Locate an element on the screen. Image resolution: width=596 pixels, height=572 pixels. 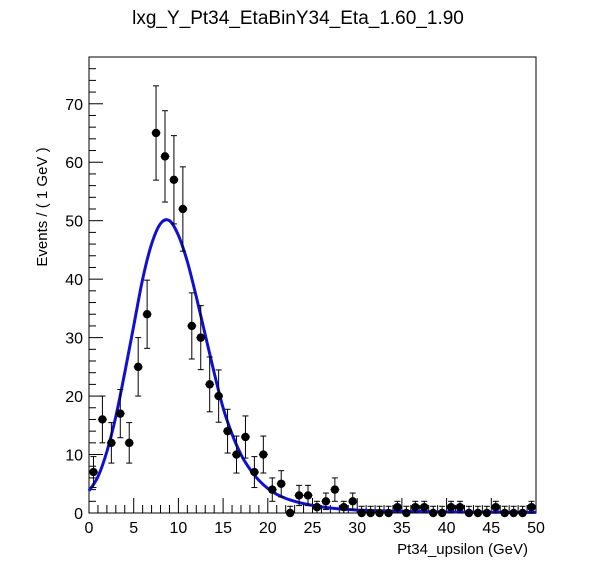
y-axis-label: Events / ( 1 GeV ) is located at coordinates (42, 206).